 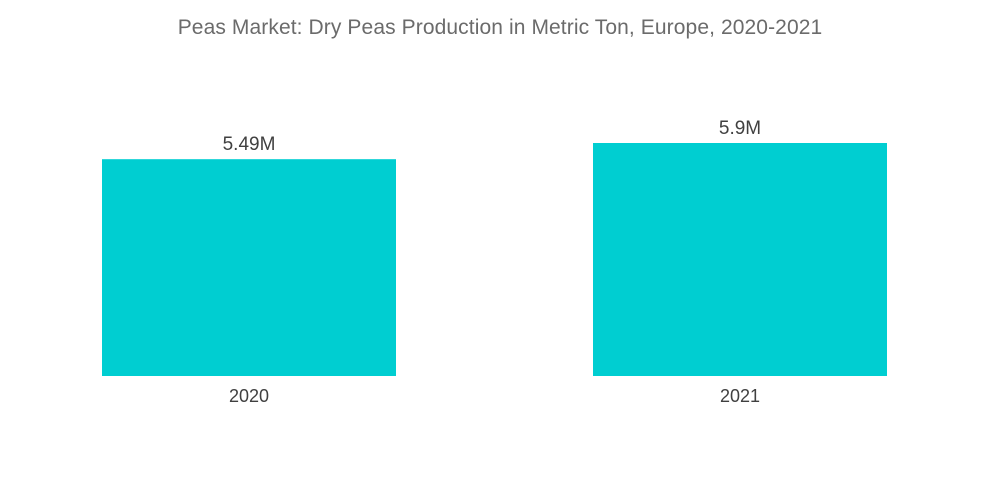 What do you see at coordinates (740, 128) in the screenshot?
I see `value-label-2021: 5.9M` at bounding box center [740, 128].